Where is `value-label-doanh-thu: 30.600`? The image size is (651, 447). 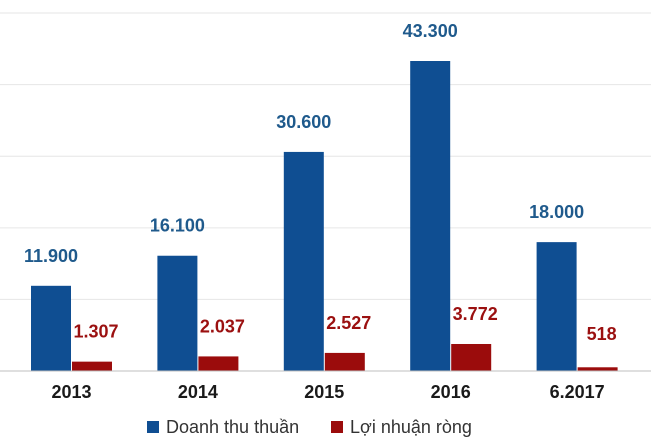
value-label-doanh-thu: 30.600 is located at coordinates (303, 122).